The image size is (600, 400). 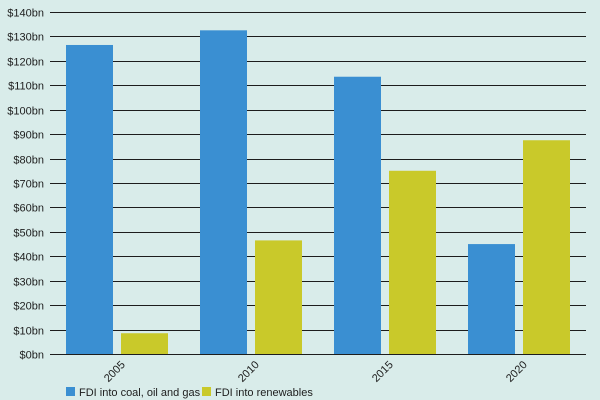 I want to click on y-tick-label: $80bn, so click(x=28, y=161).